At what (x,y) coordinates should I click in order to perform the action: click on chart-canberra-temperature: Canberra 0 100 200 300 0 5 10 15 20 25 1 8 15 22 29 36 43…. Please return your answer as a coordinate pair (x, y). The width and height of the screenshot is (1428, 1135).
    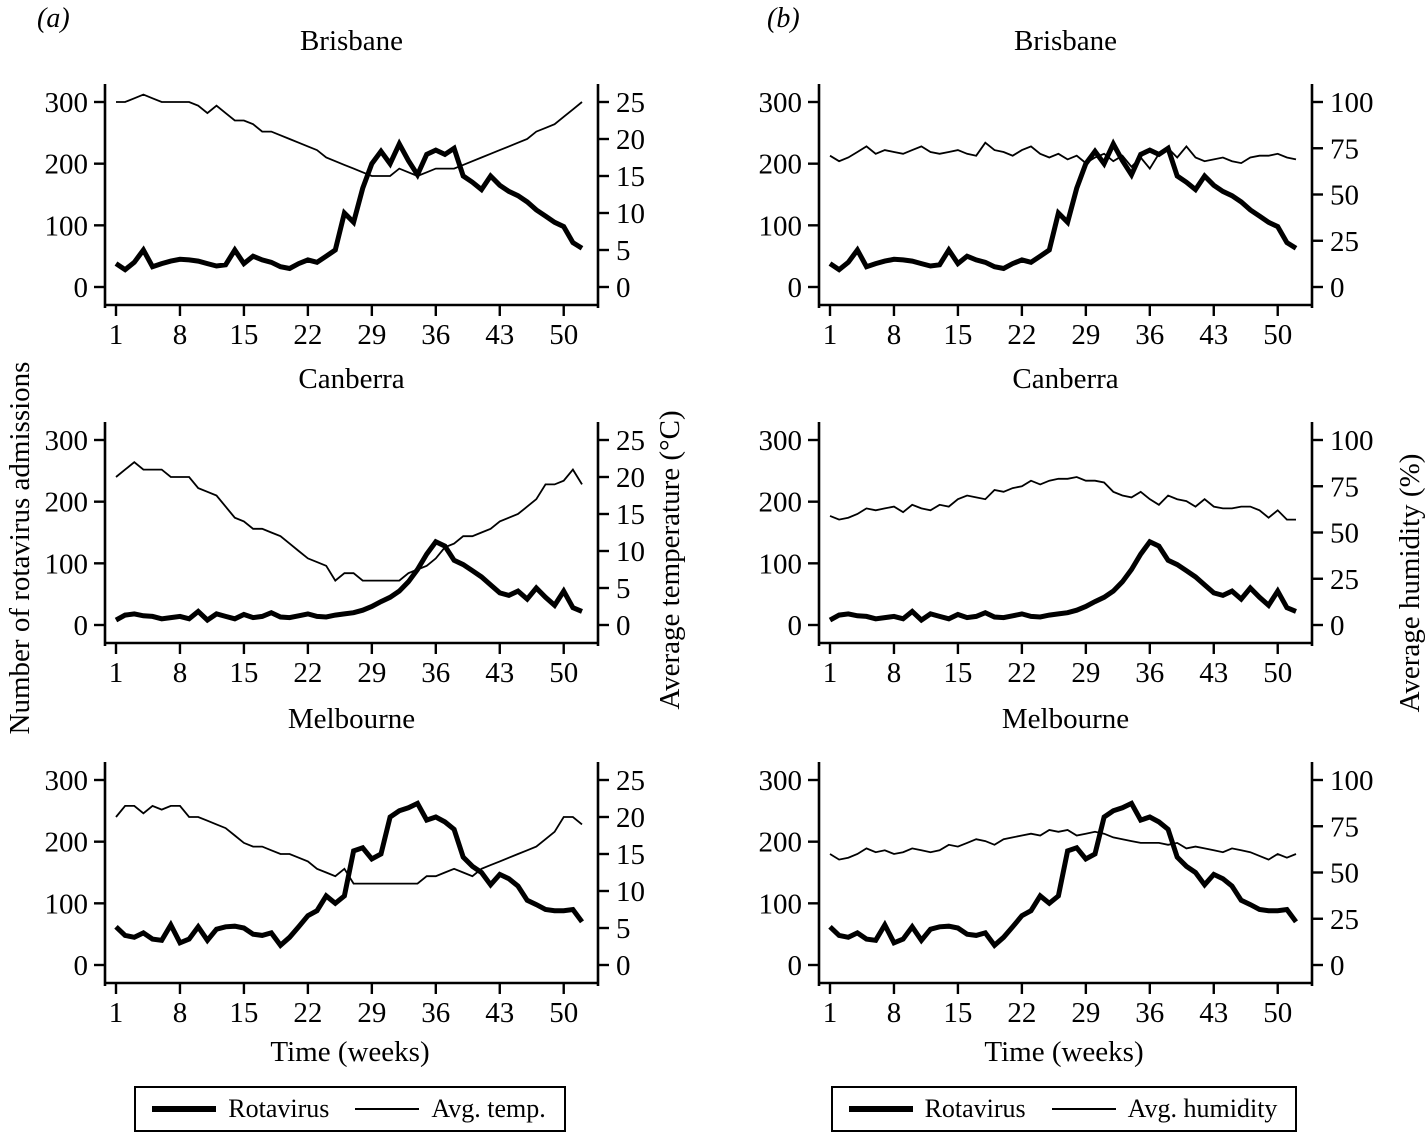
    Looking at the image, I should click on (345, 526).